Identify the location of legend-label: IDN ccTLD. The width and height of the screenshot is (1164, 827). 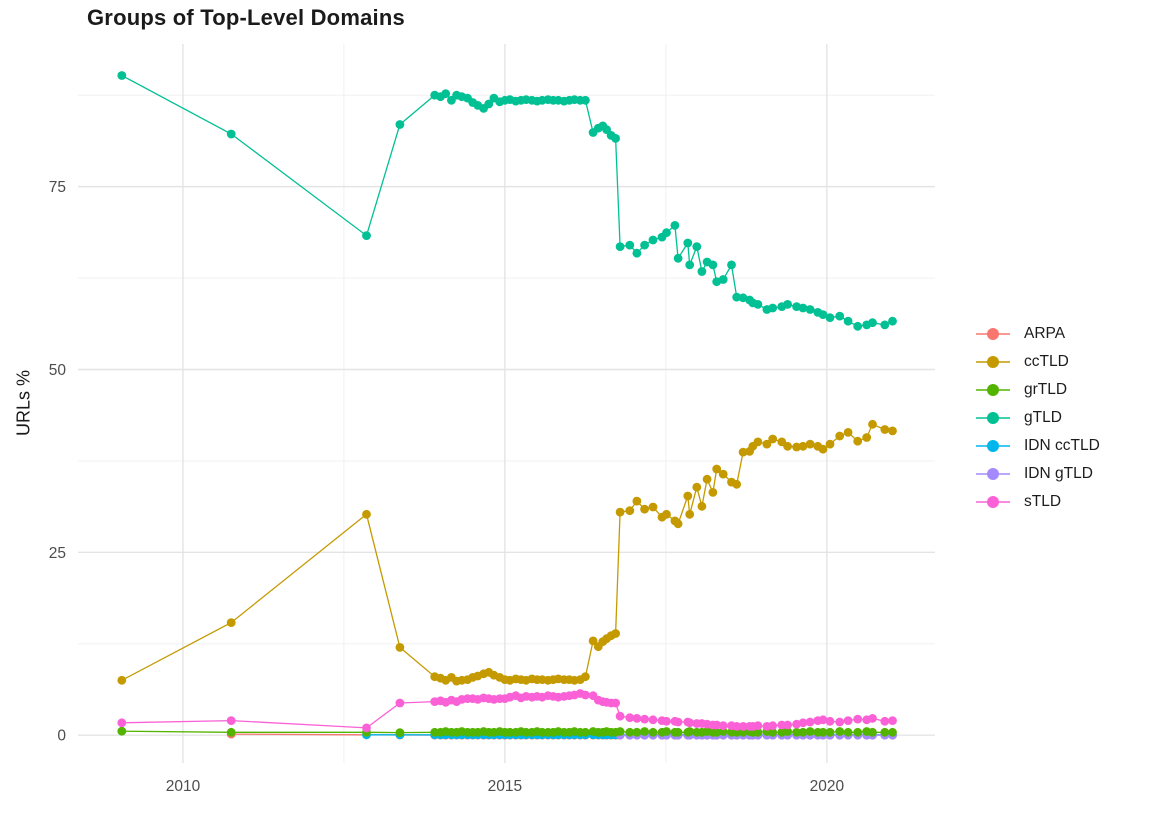
(1062, 445).